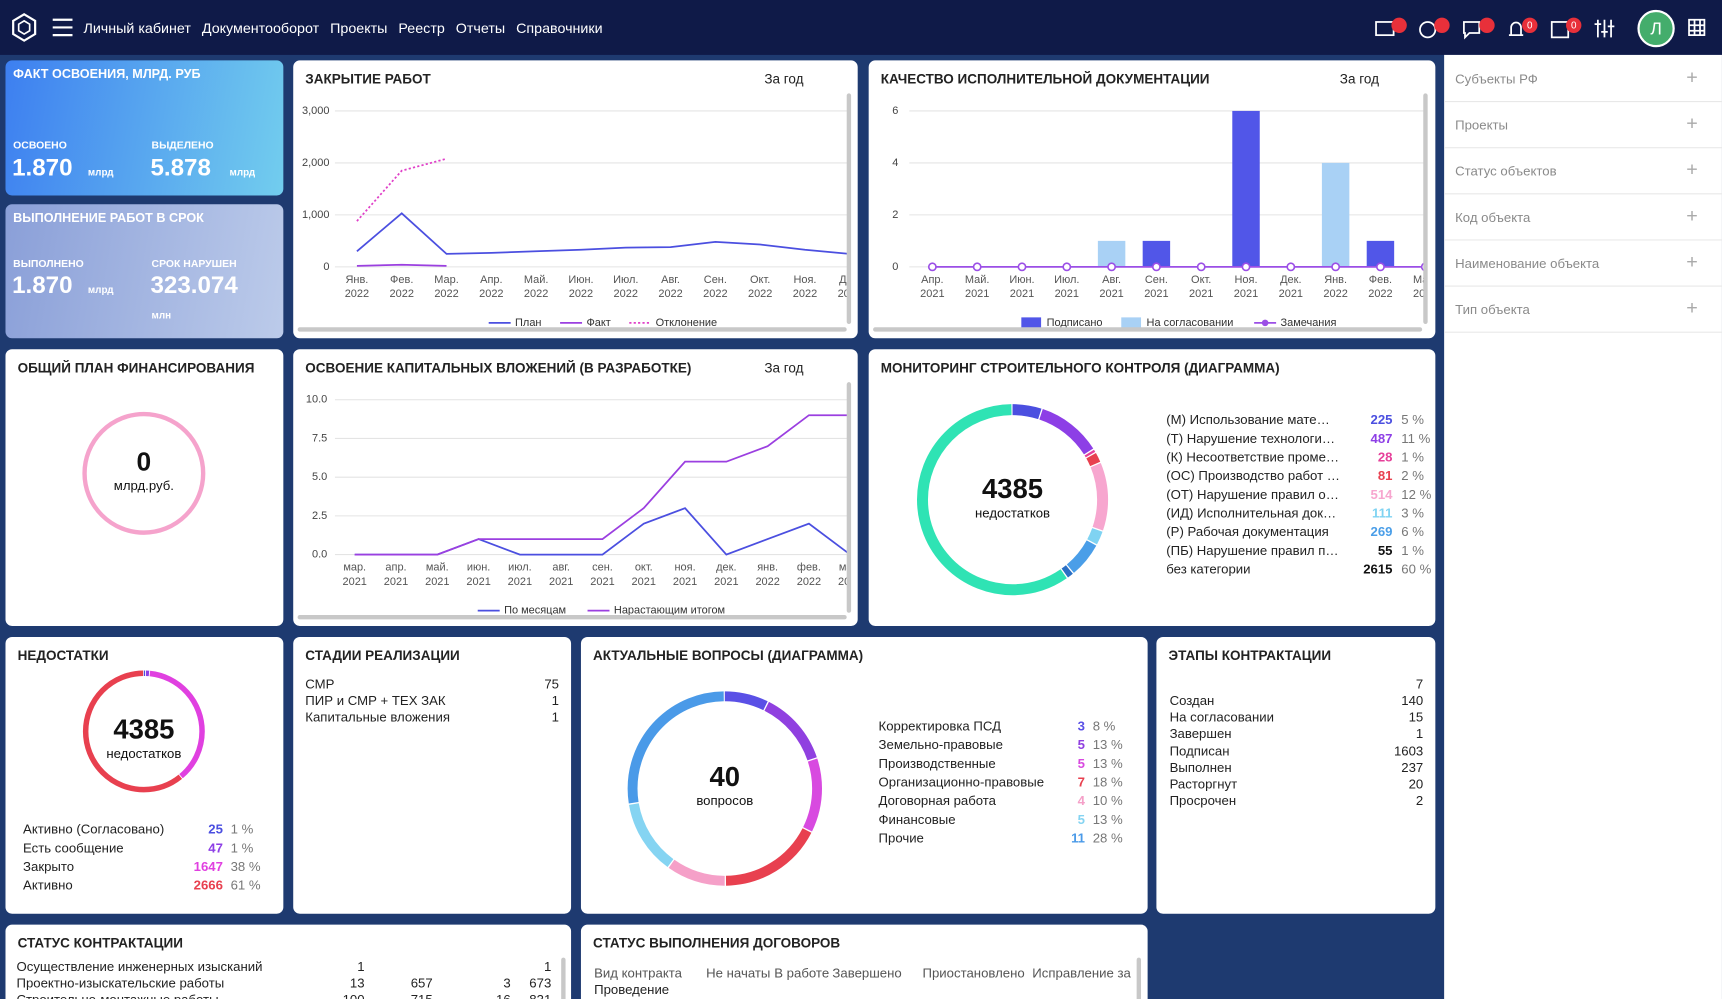 The image size is (1722, 999). What do you see at coordinates (1012, 488) in the screenshot?
I see `donut-total: 4385` at bounding box center [1012, 488].